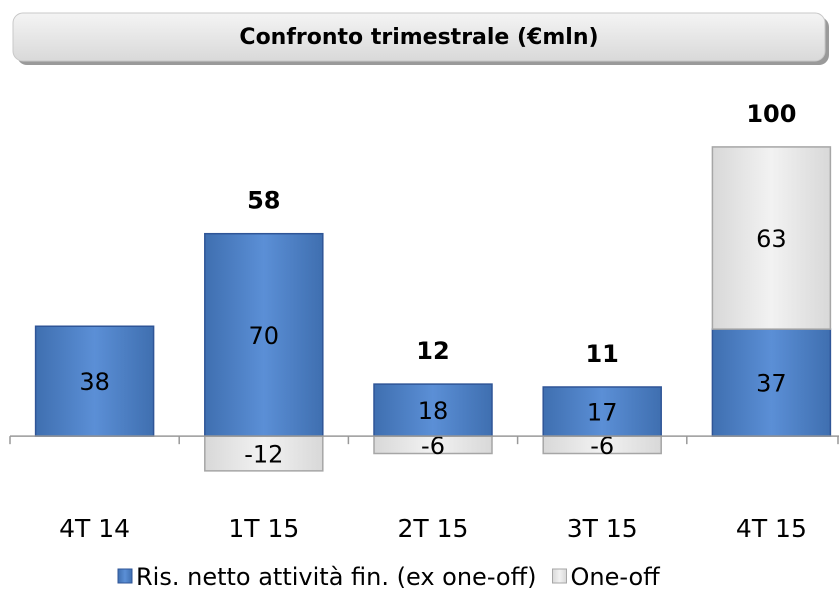  Describe the element at coordinates (263, 528) in the screenshot. I see `x-tick-label: 1T 15` at that location.